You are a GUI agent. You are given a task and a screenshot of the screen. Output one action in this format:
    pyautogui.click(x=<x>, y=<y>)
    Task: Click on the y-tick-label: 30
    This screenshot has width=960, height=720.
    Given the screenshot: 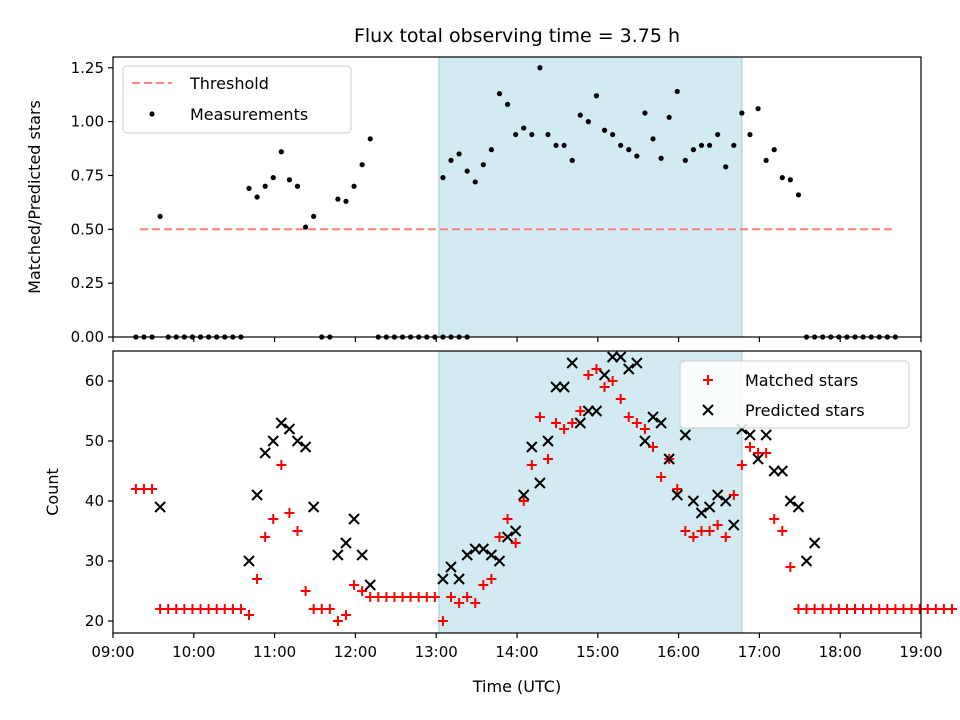 What is the action you would take?
    pyautogui.click(x=94, y=561)
    